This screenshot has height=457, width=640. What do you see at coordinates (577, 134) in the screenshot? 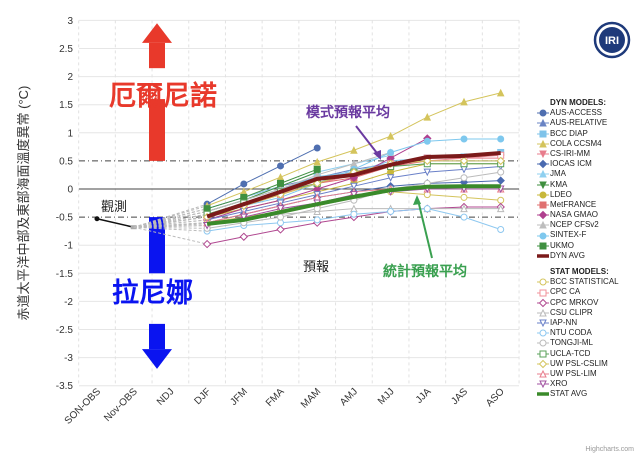
I see `legend-item: BCC DIAP` at bounding box center [577, 134].